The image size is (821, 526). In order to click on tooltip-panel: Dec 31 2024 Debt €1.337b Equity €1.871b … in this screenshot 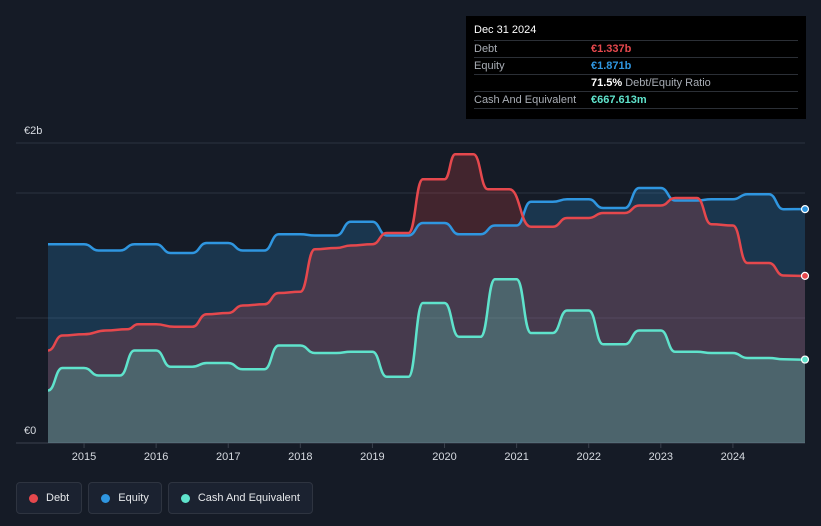, I will do `click(636, 67)`.